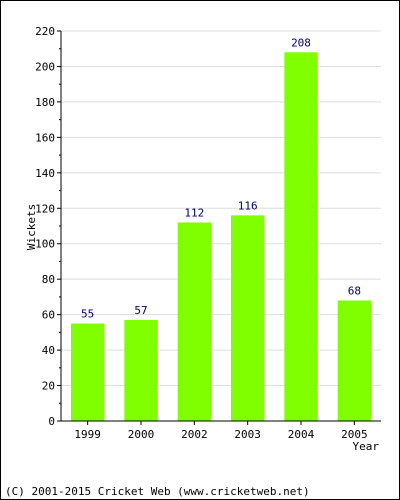 This screenshot has width=400, height=500. I want to click on y-tick-label: 100, so click(45, 244).